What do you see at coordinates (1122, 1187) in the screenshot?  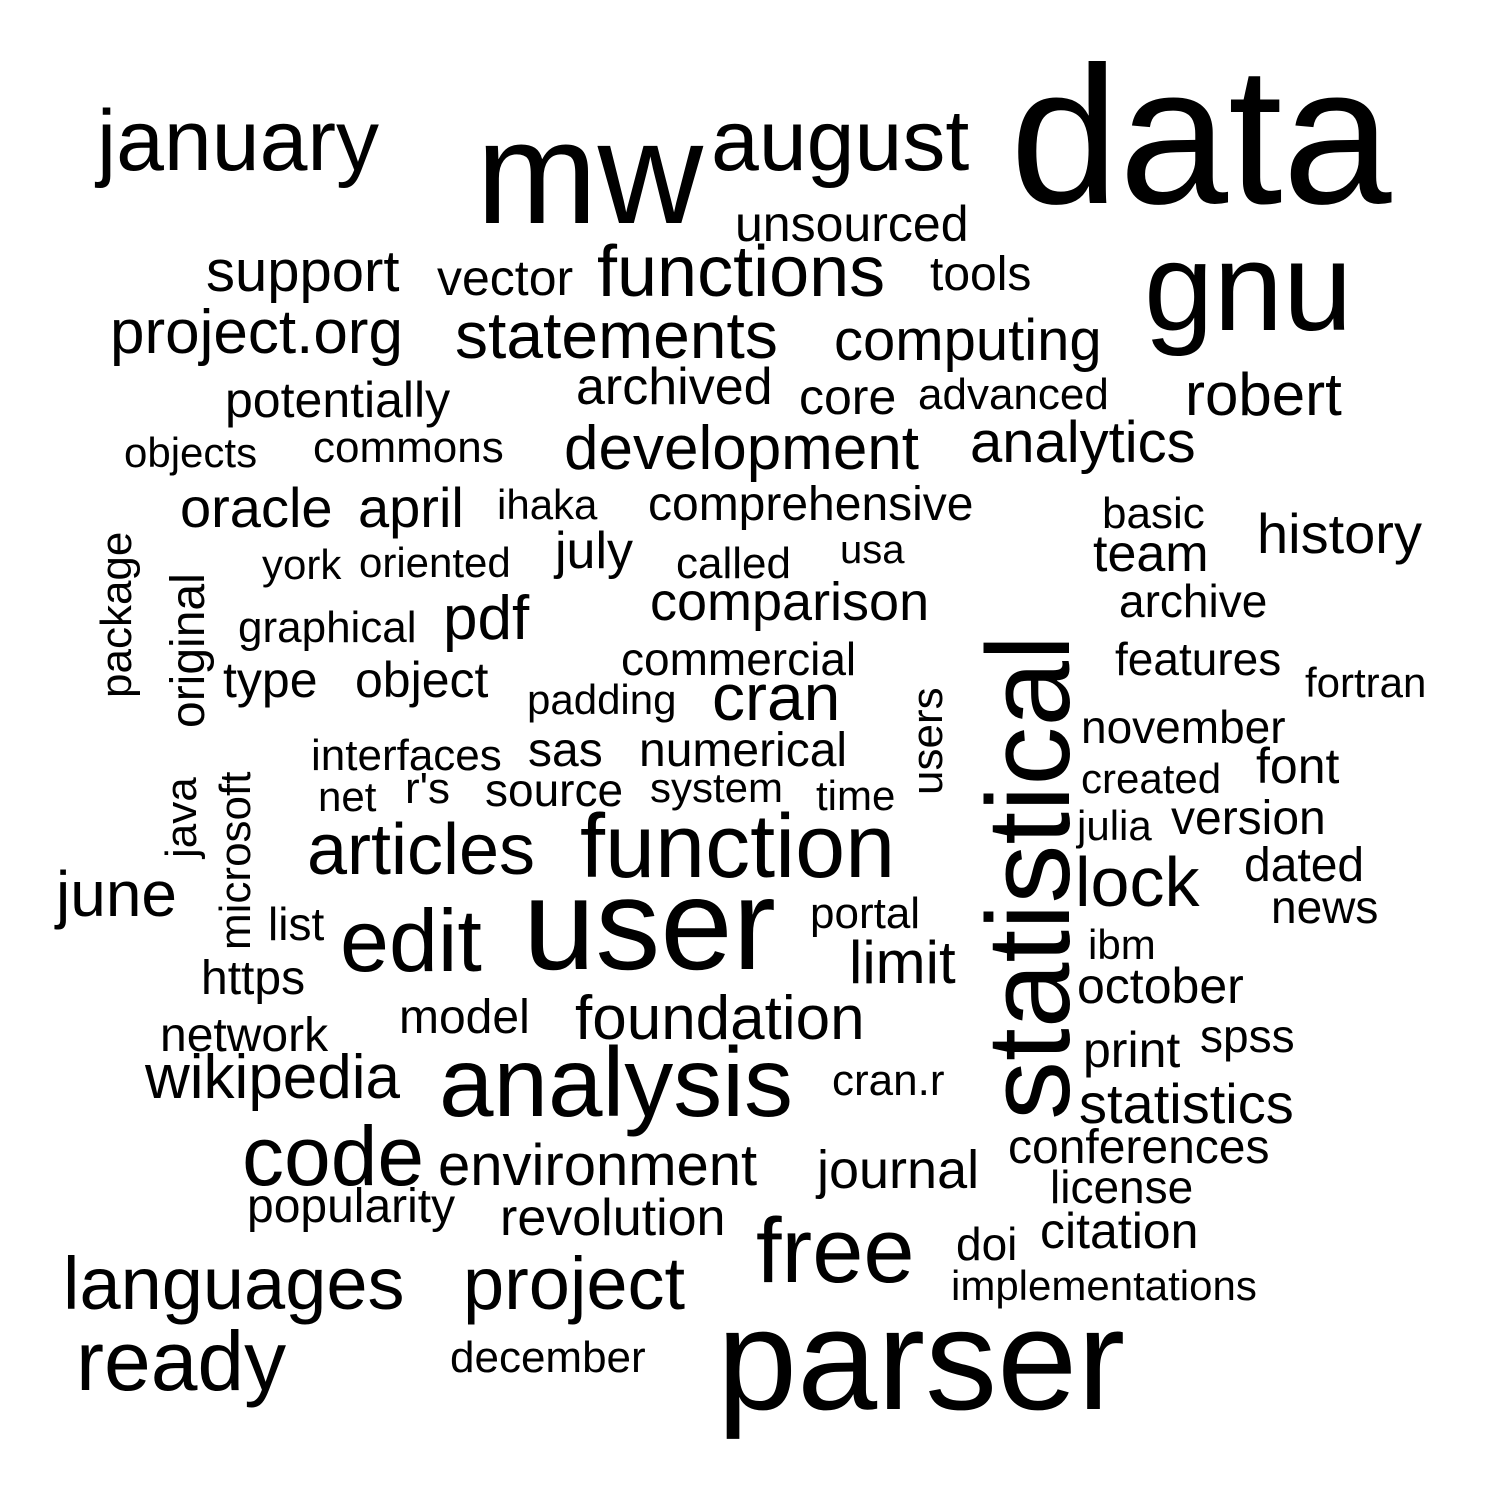 I see `word-license: license` at bounding box center [1122, 1187].